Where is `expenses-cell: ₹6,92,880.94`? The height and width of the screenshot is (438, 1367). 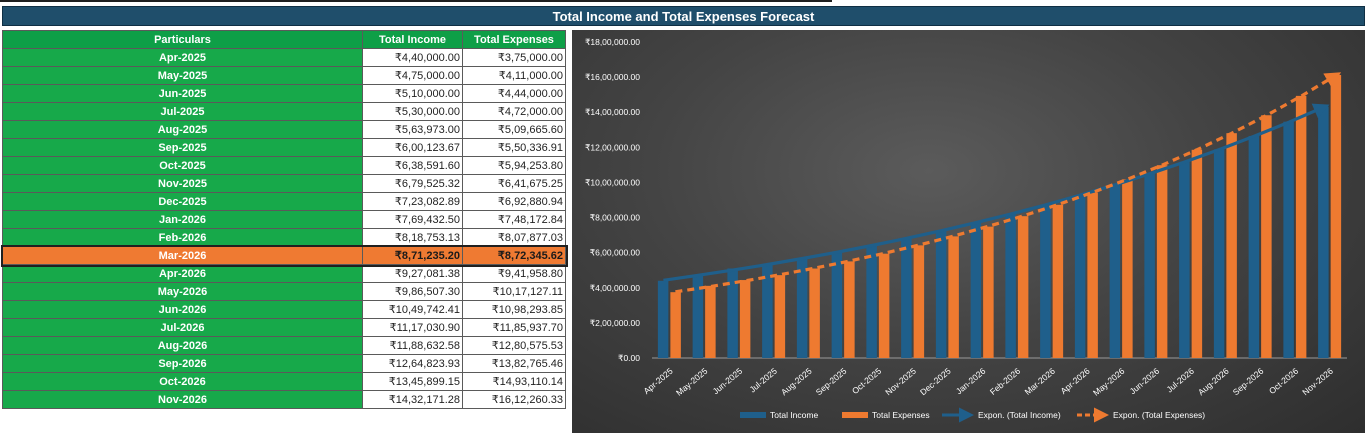
expenses-cell: ₹6,92,880.94 is located at coordinates (514, 201).